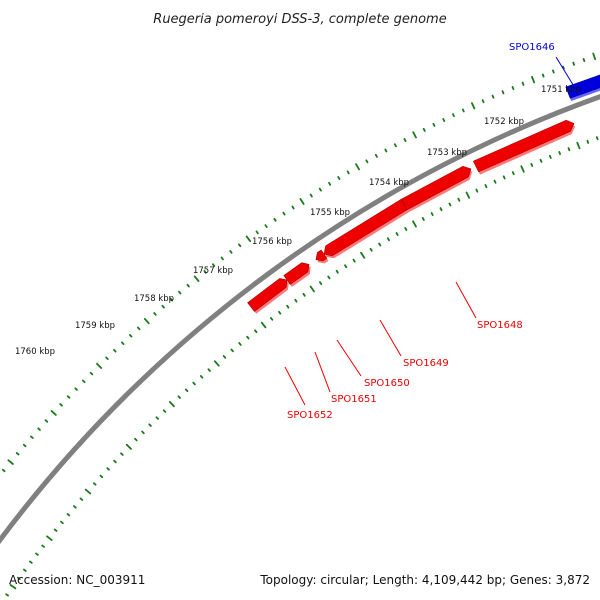 This screenshot has height=600, width=600. I want to click on tick-label: 1757 kbp, so click(213, 271).